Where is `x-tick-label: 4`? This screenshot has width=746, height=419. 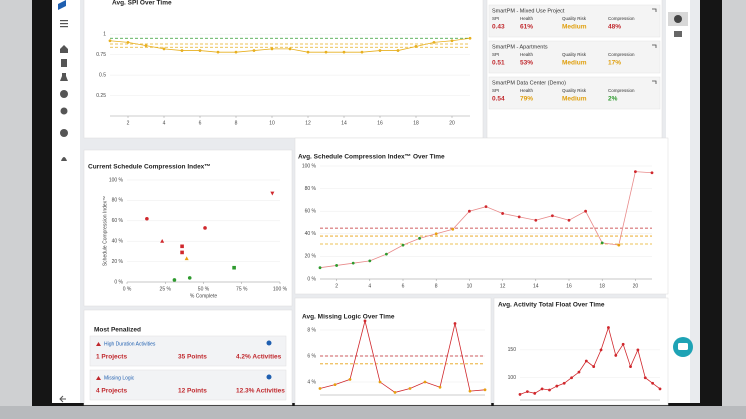 x-tick-label: 4 is located at coordinates (369, 286).